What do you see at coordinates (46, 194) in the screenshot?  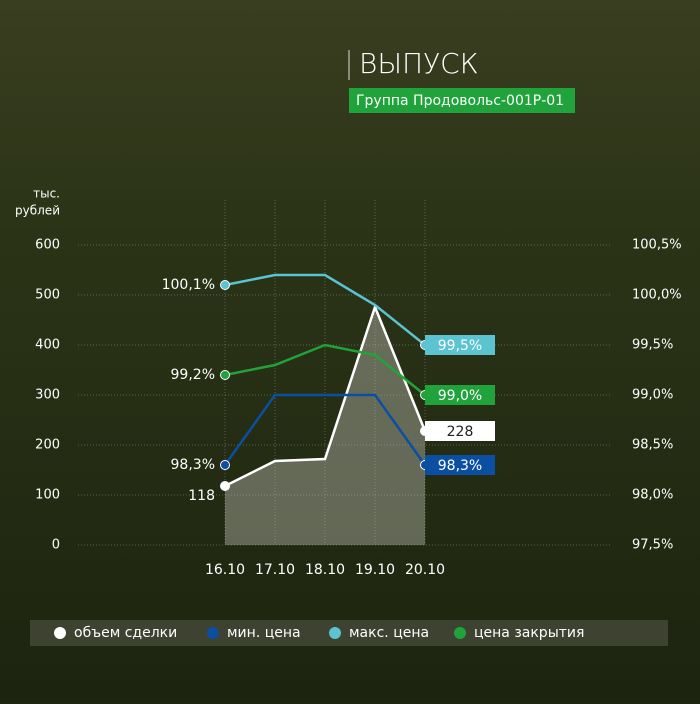 I see `y-axis-label: тыс.` at bounding box center [46, 194].